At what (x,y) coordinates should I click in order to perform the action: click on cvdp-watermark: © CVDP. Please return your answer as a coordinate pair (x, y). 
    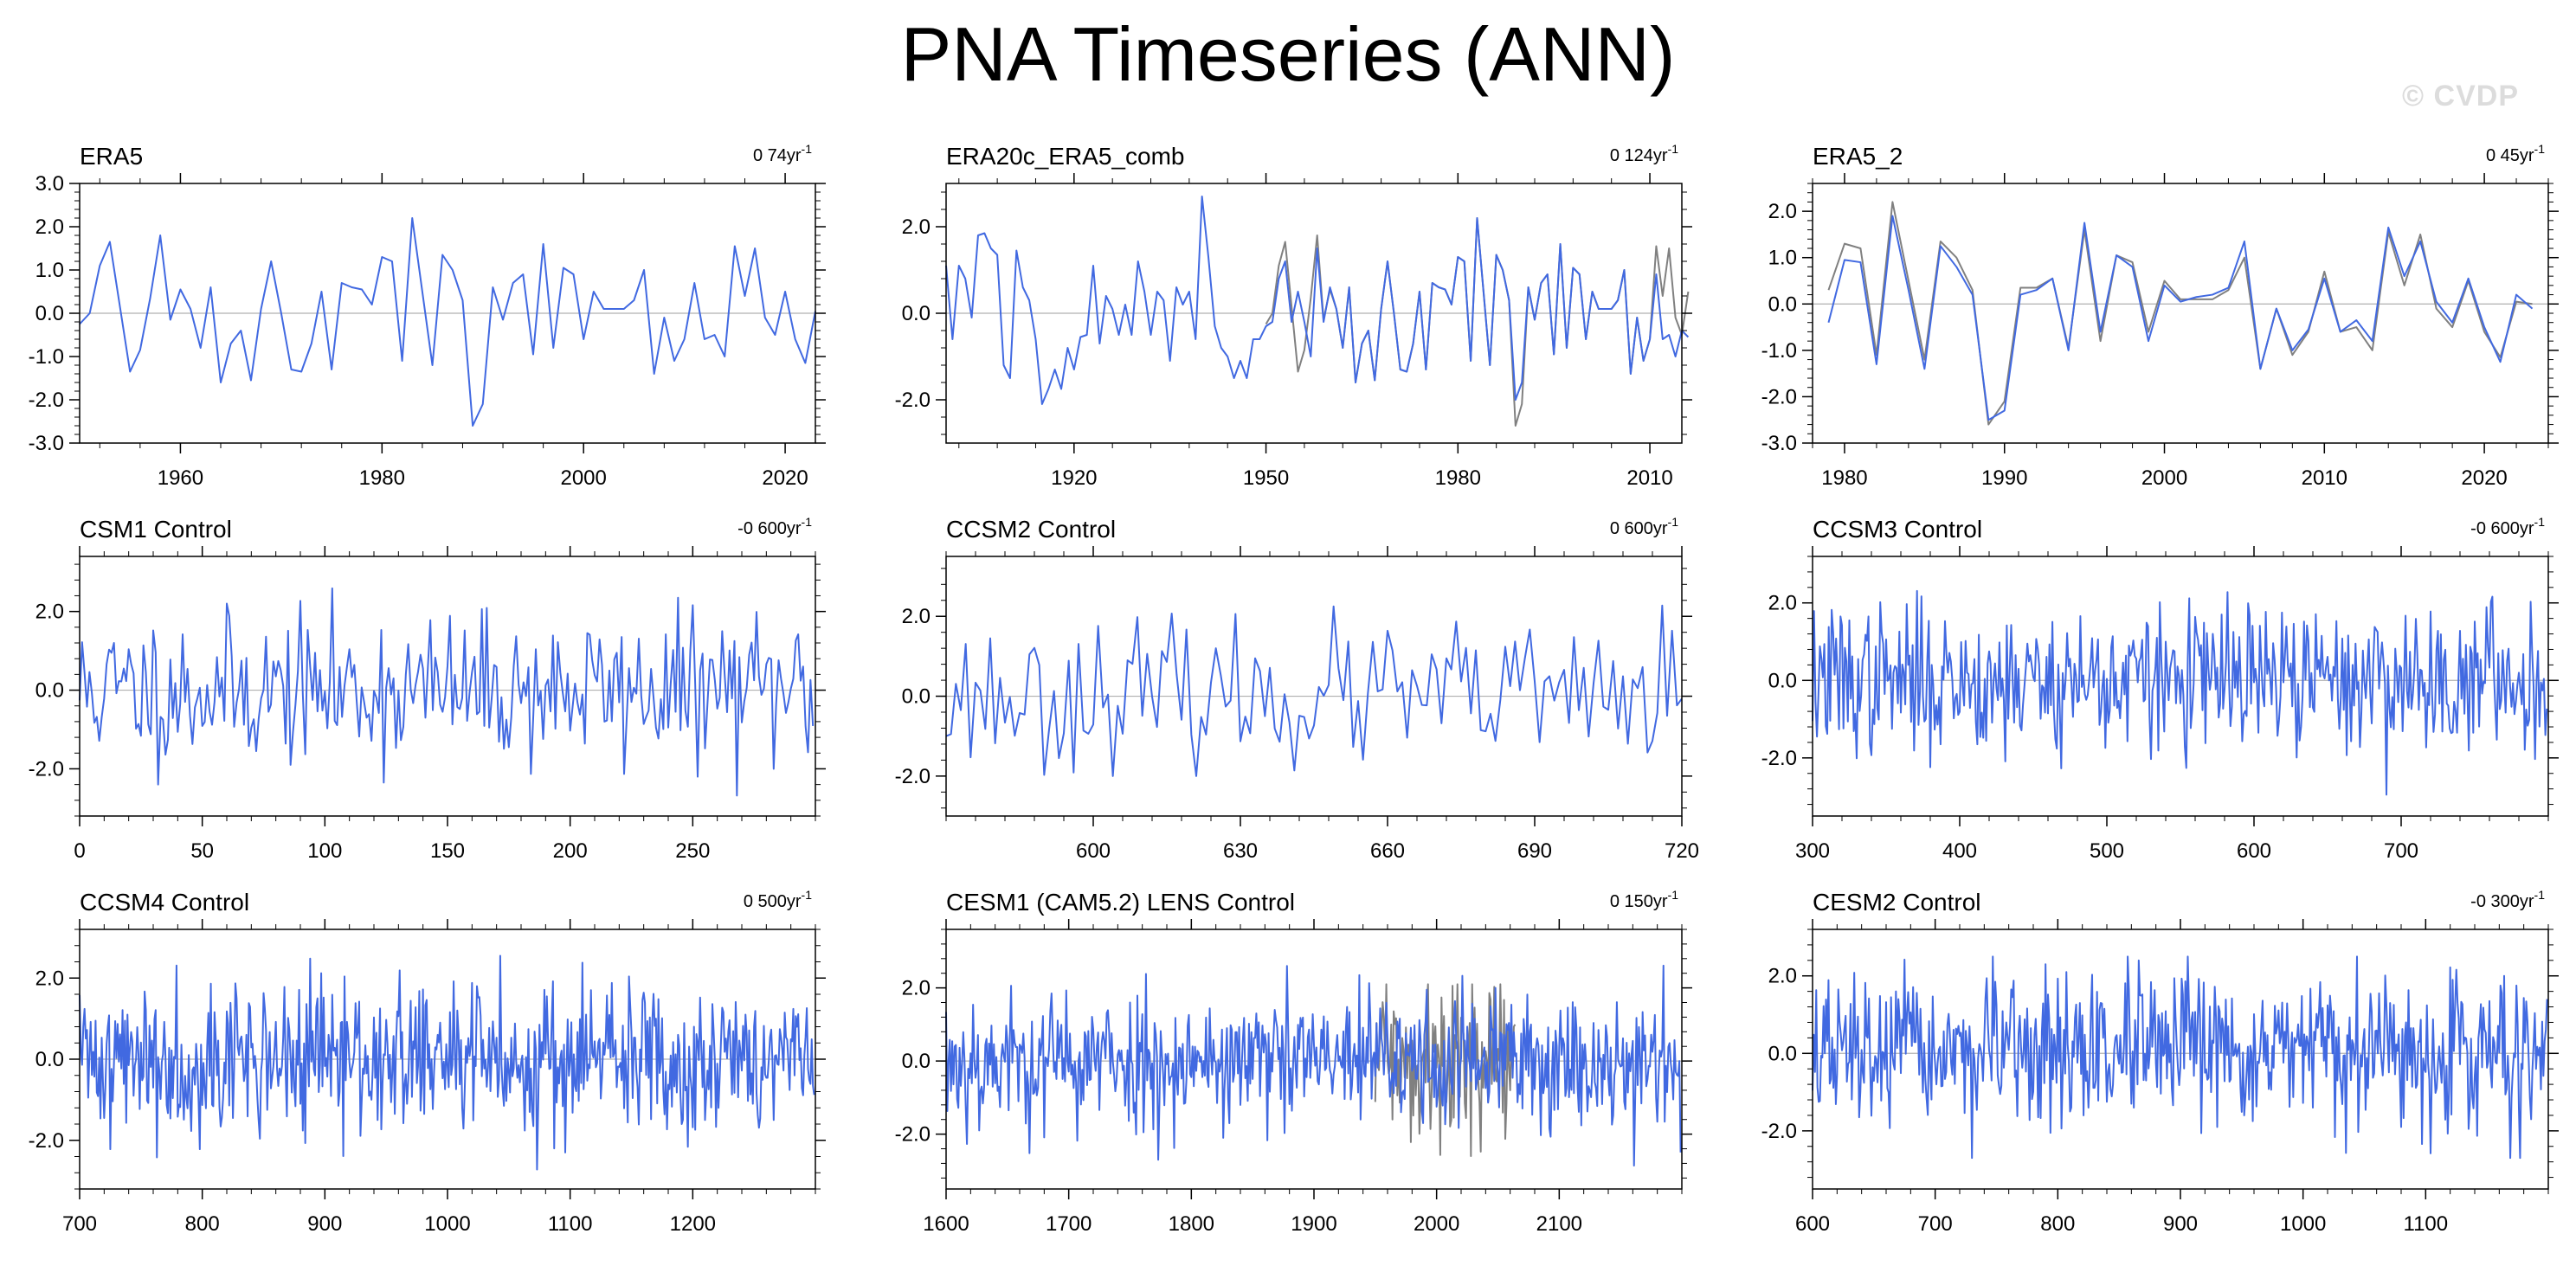
    Looking at the image, I should click on (2460, 96).